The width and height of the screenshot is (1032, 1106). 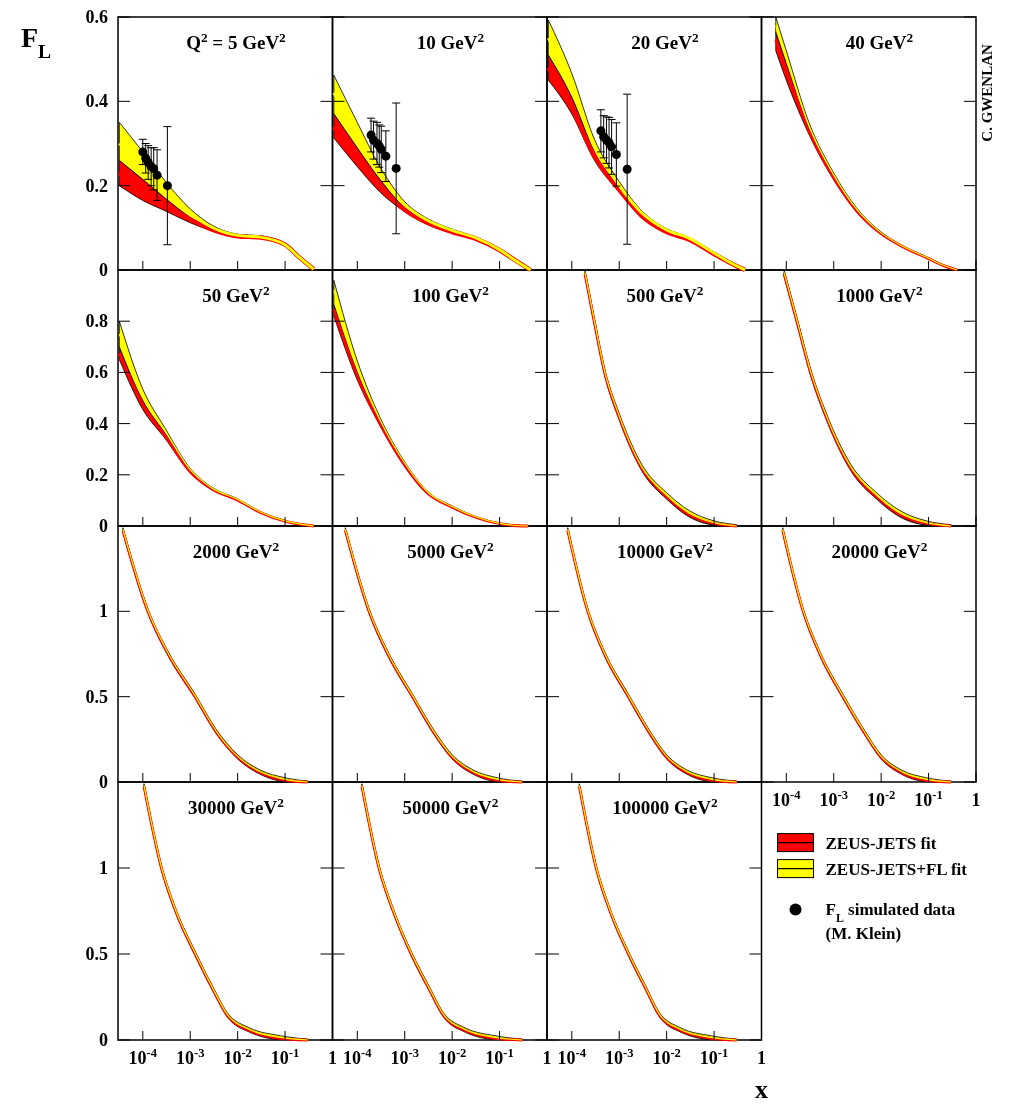 I want to click on text: 5000 GeV$^{2}$, so click(x=450, y=550).